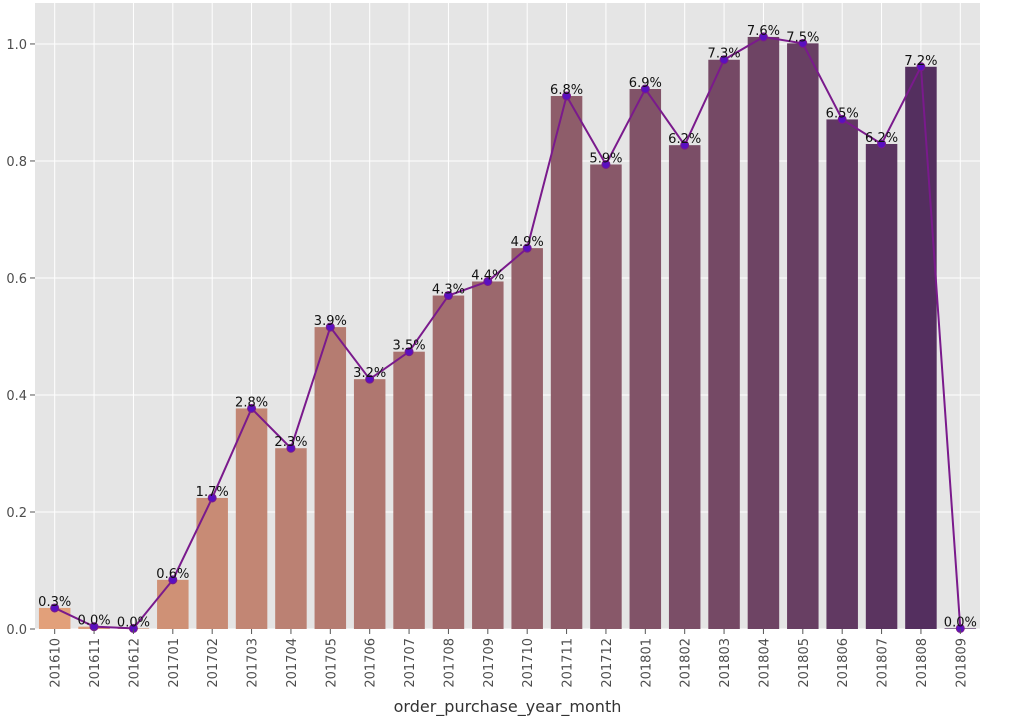  Describe the element at coordinates (804, 663) in the screenshot. I see `x-tick-label: 201805` at that location.